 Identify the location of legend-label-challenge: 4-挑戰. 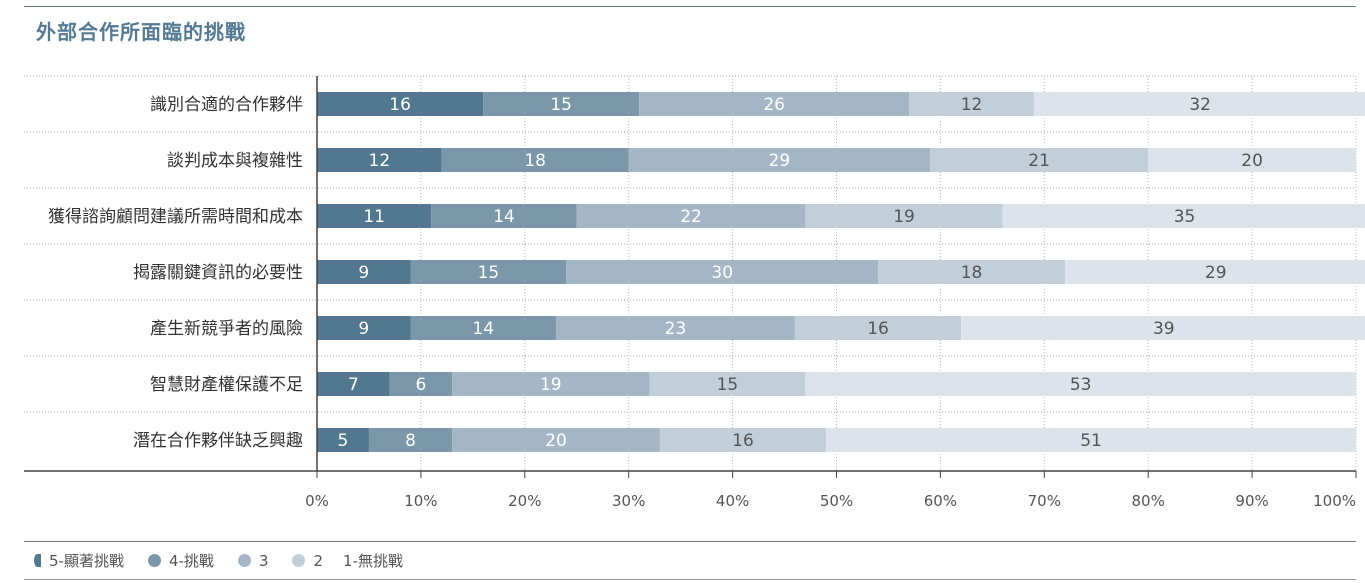
(191, 561).